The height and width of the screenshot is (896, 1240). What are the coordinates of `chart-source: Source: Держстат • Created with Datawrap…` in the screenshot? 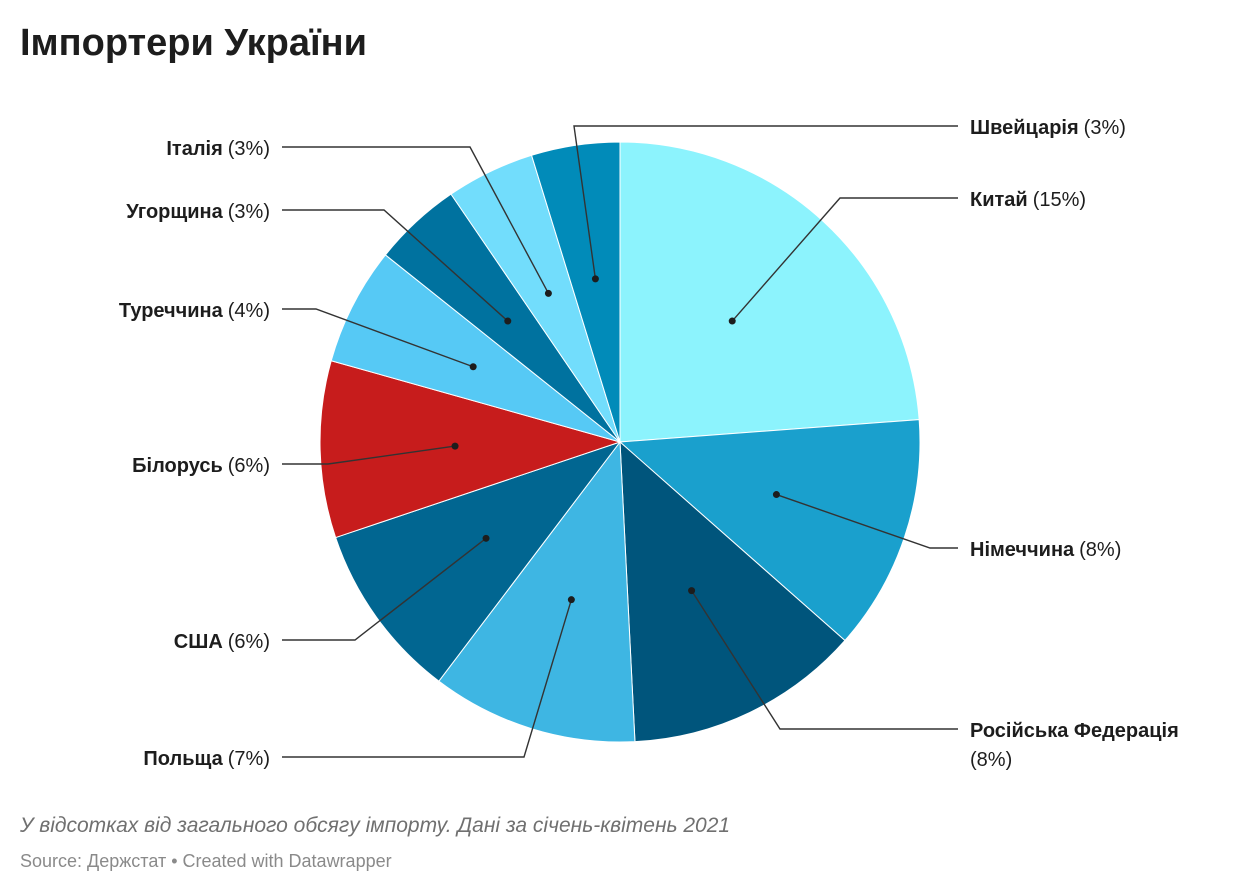 It's located at (206, 861).